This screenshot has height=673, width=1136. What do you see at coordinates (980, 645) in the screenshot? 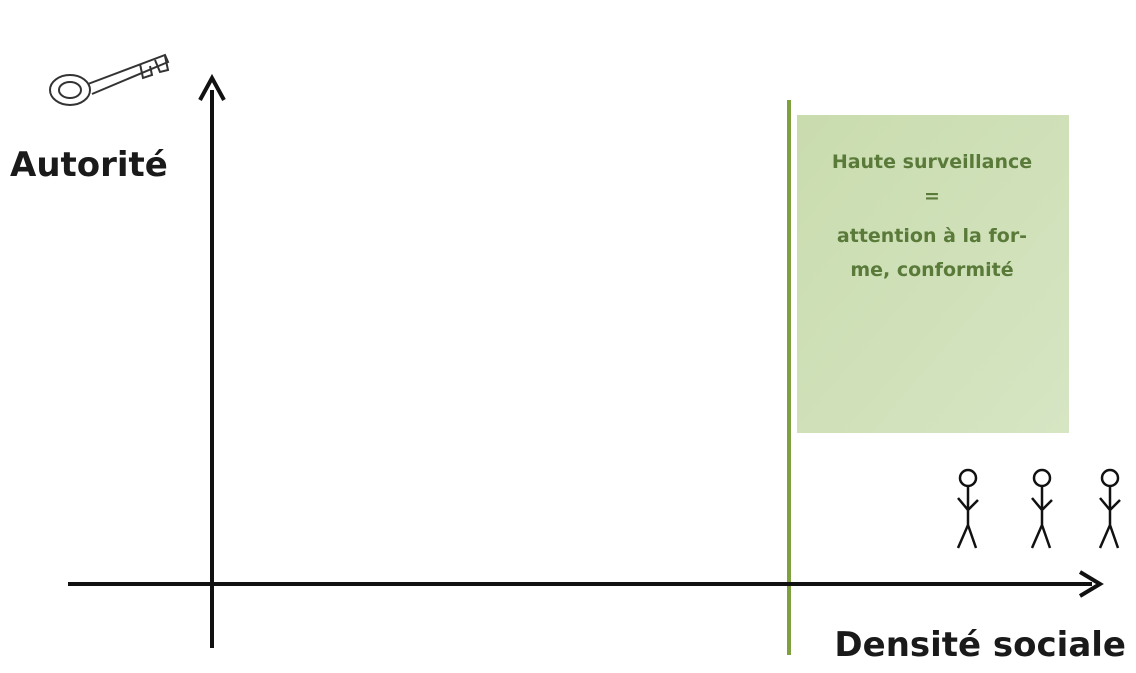
I see `x-axis-label: Densité sociale` at bounding box center [980, 645].